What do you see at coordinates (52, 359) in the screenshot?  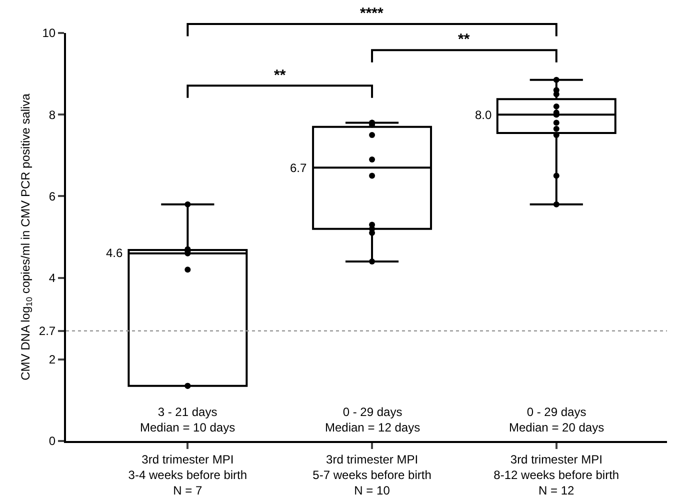 I see `y-tick-label: 2` at bounding box center [52, 359].